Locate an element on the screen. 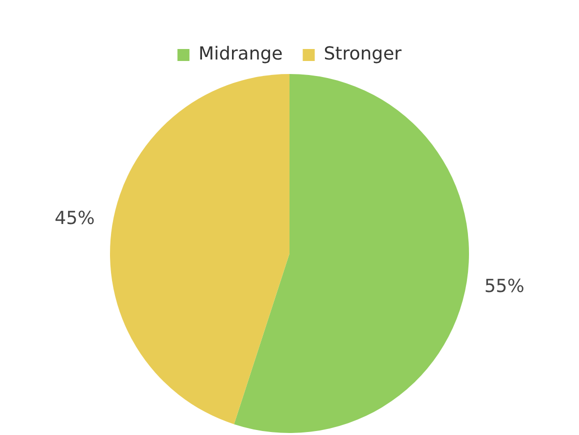 The height and width of the screenshot is (435, 579). data-label: 55% is located at coordinates (504, 287).